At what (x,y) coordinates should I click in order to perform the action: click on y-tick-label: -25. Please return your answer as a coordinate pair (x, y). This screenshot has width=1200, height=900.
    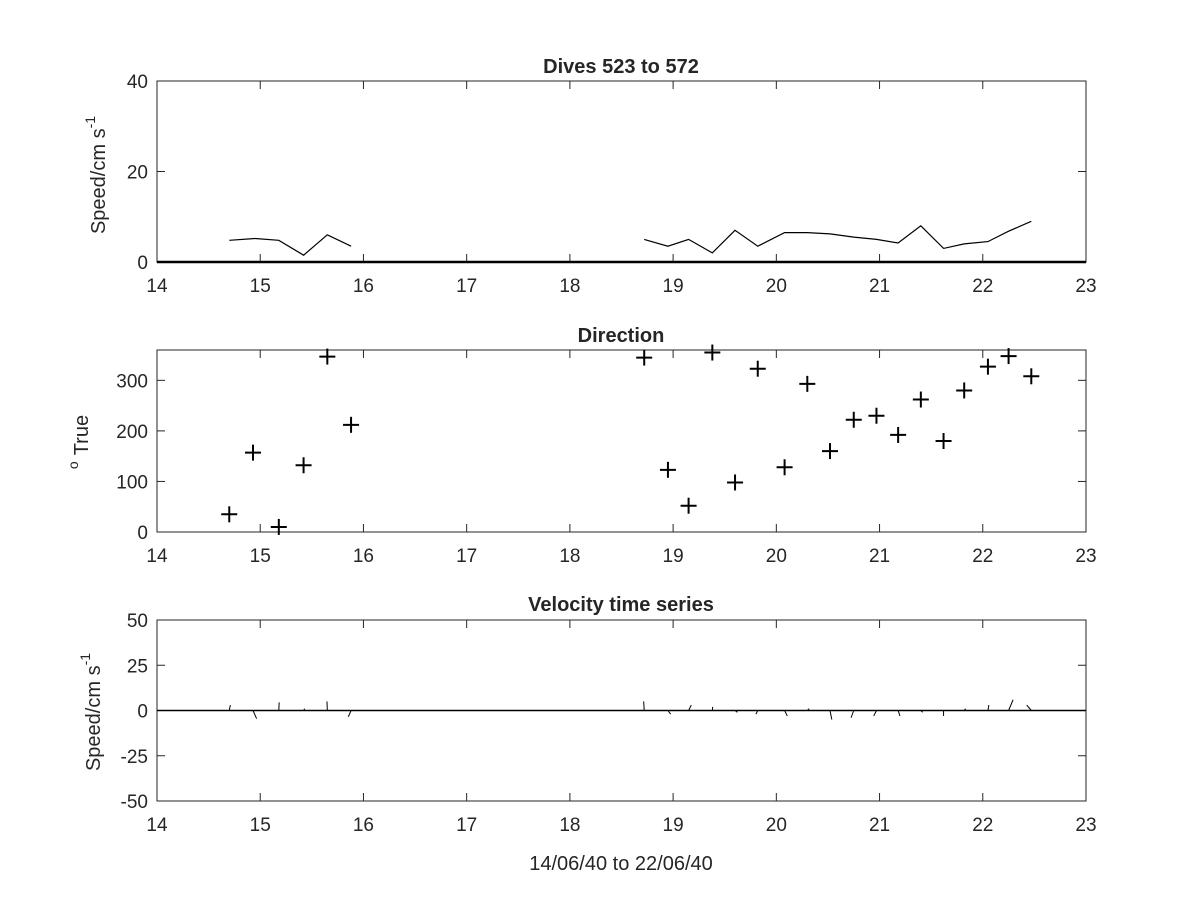
    Looking at the image, I should click on (134, 757).